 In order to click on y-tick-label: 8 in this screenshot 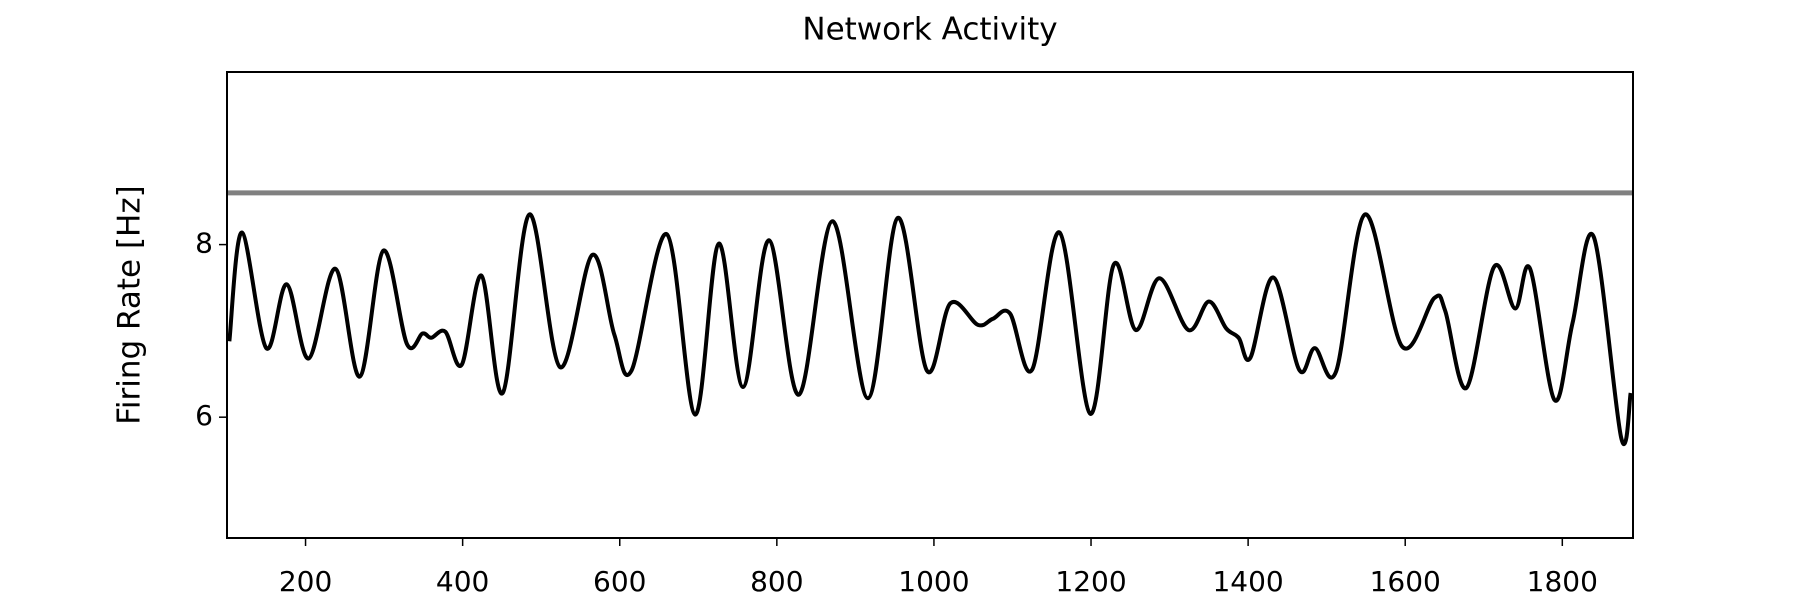, I will do `click(204, 243)`.